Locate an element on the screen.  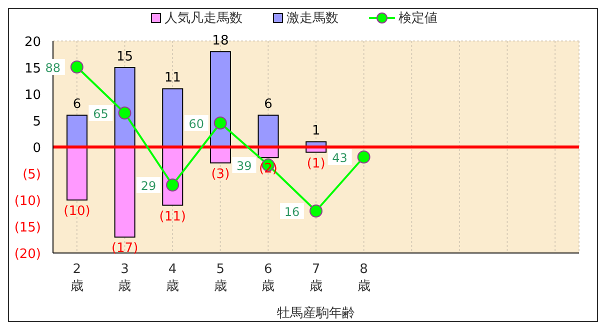
data-label: 88 is located at coordinates (53, 68).